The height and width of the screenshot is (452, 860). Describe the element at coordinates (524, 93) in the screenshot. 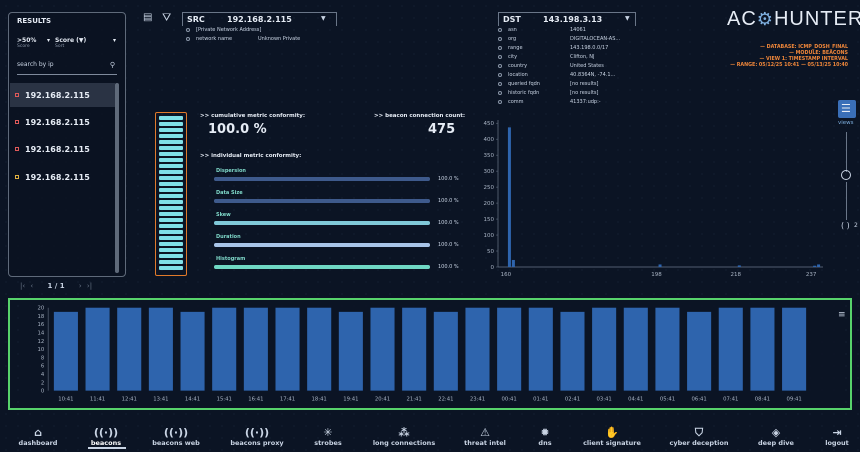

I see `dst-key: historic fqdn` at that location.